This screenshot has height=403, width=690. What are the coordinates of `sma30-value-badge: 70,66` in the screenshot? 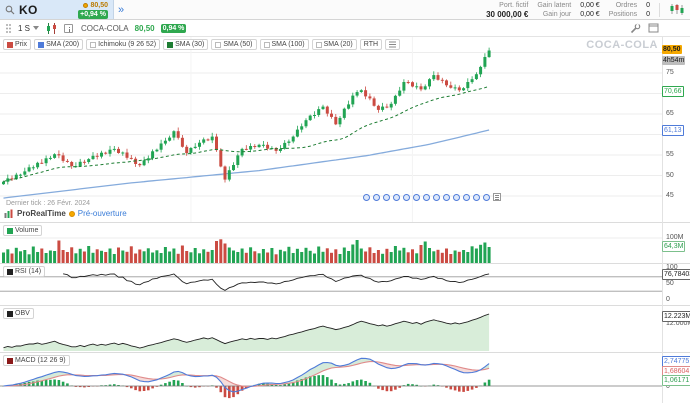 It's located at (673, 91).